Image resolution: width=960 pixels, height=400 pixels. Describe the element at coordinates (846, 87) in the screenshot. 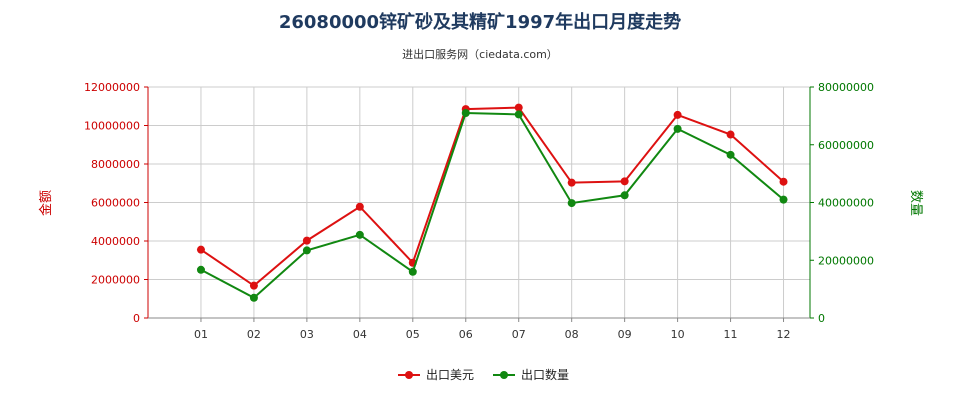

I see `right-tick-label: 80000000` at that location.